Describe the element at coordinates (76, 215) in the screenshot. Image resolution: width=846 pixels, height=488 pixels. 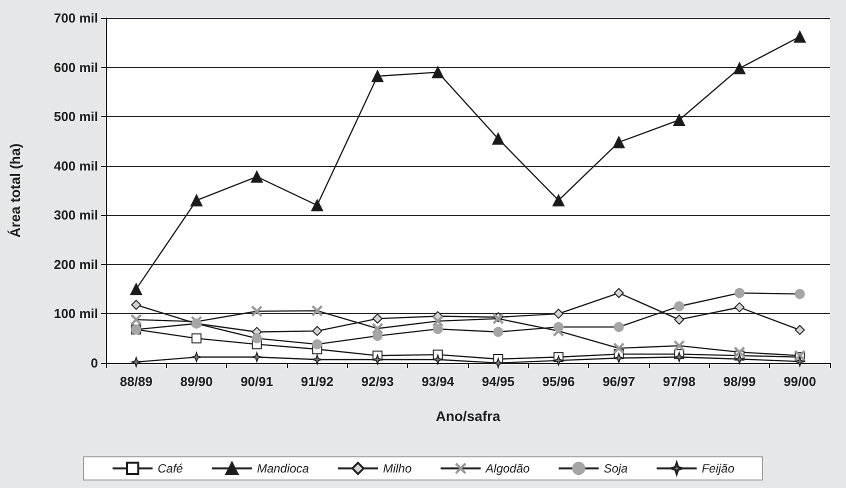
I see `y-tick-label: 300 mil` at that location.